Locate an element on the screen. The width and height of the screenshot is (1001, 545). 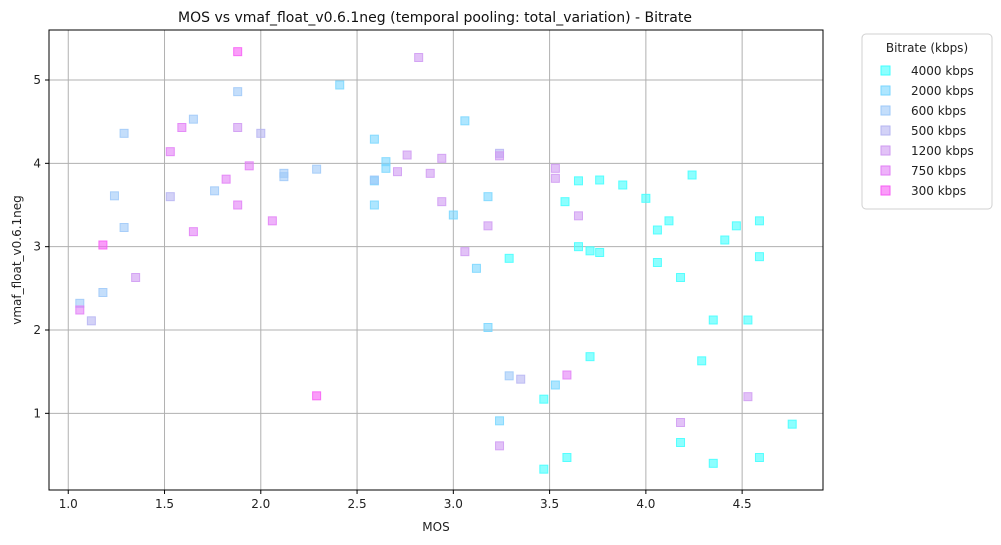
x-tick-label: 2.5 is located at coordinates (357, 504).